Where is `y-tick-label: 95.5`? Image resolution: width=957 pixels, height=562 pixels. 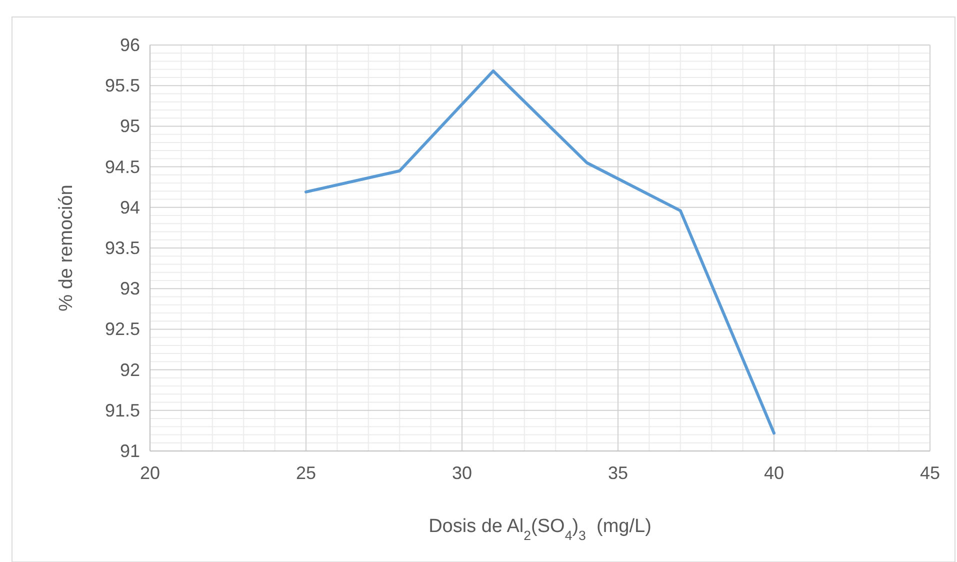
y-tick-label: 95.5 is located at coordinates (122, 86).